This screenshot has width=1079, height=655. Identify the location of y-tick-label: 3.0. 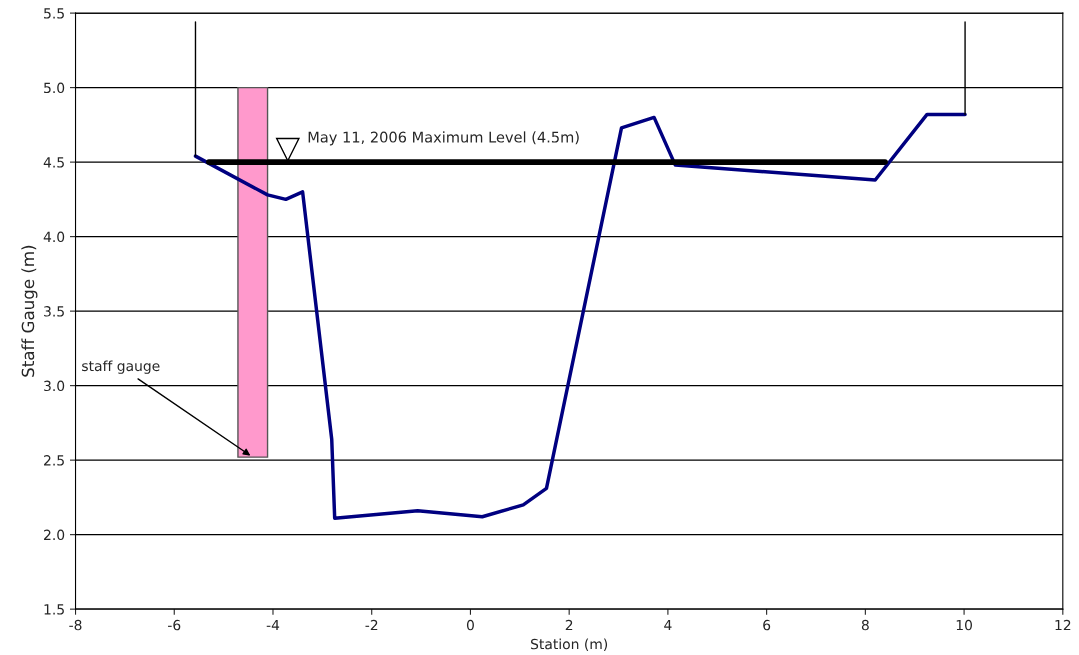
(54, 386).